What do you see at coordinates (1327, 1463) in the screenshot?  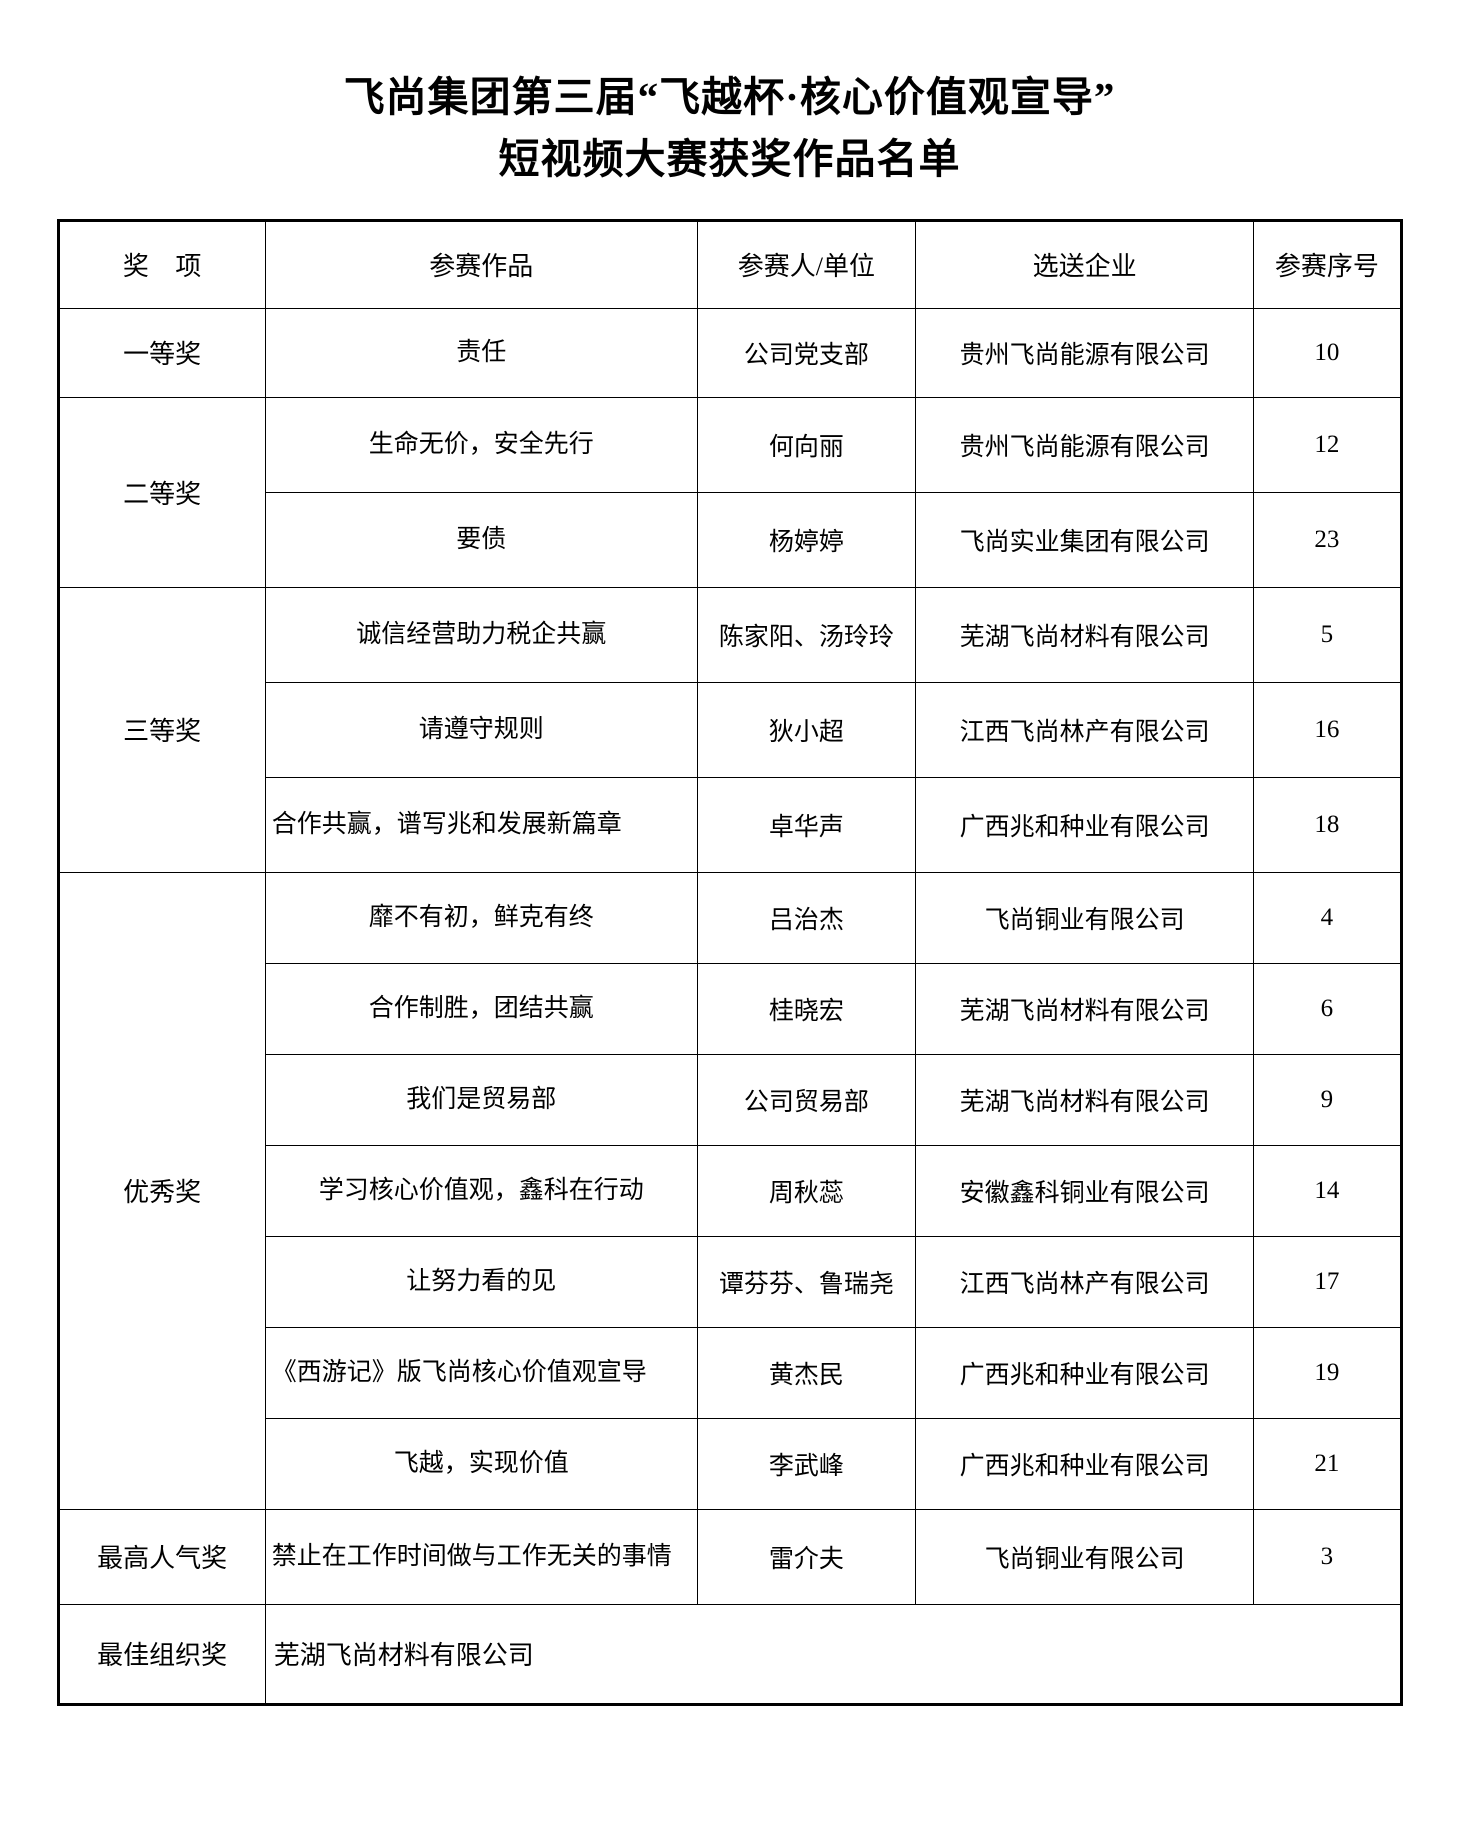 I see `sequence-number-cell: 21` at bounding box center [1327, 1463].